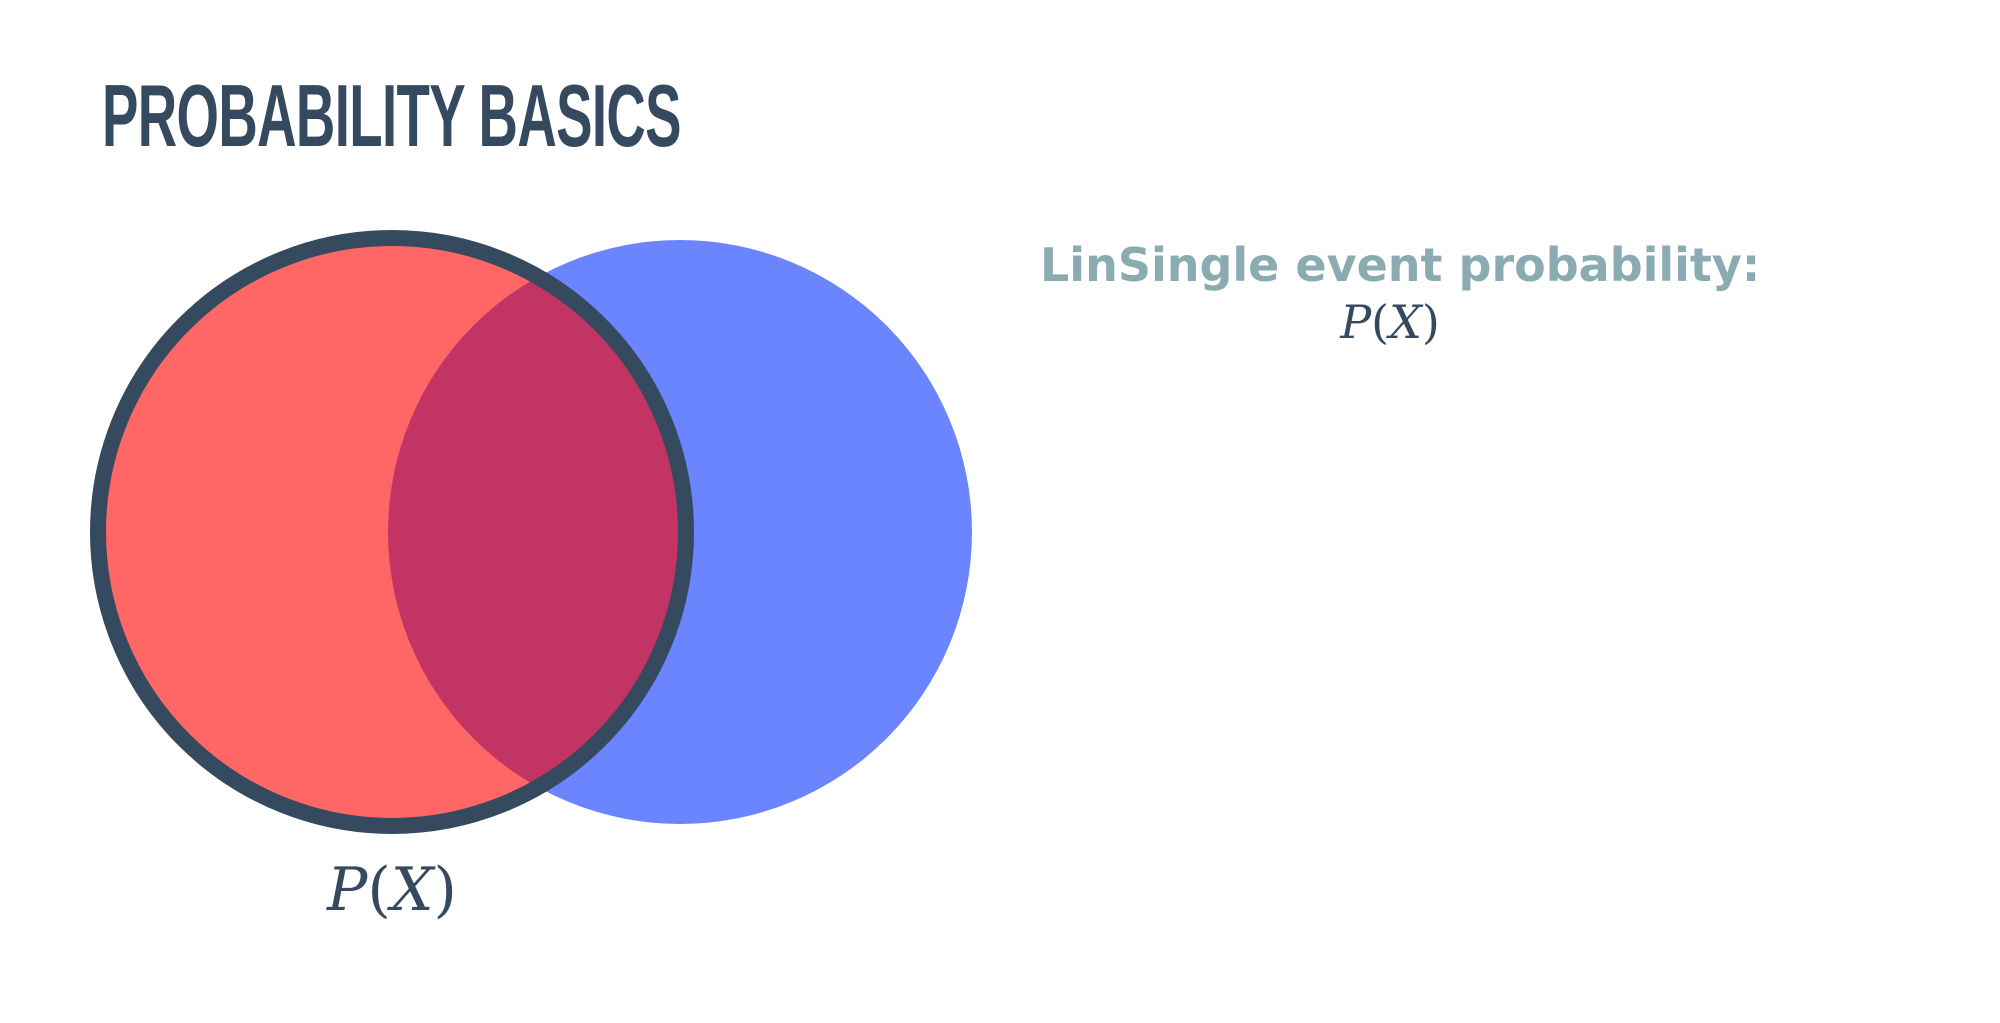 This screenshot has width=2000, height=1023. Describe the element at coordinates (445, 890) in the screenshot. I see `close-paren: )` at that location.